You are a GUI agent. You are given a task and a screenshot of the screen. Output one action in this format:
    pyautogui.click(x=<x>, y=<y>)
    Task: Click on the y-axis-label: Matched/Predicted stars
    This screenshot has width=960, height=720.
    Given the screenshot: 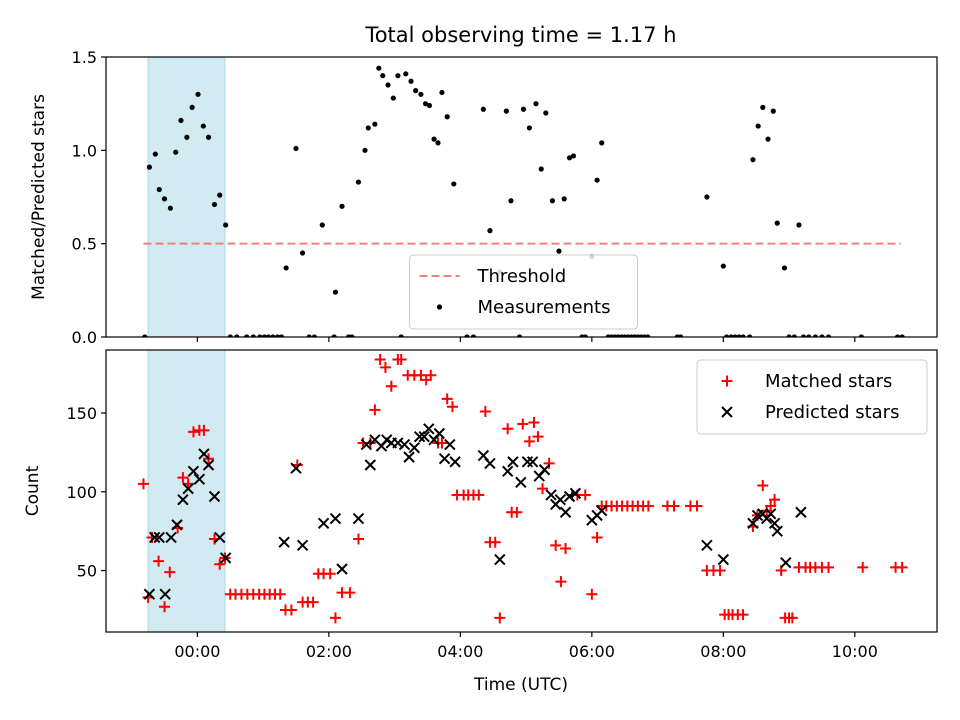 What is the action you would take?
    pyautogui.click(x=39, y=197)
    